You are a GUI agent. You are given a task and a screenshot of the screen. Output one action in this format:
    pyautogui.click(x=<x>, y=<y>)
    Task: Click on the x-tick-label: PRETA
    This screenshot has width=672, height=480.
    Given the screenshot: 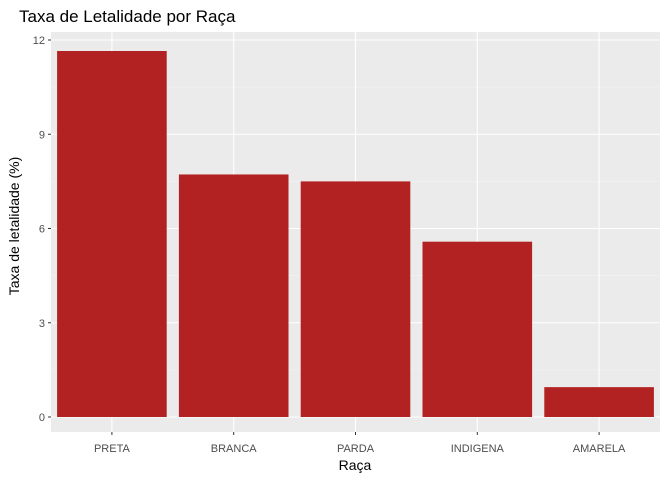 What is the action you would take?
    pyautogui.click(x=112, y=449)
    